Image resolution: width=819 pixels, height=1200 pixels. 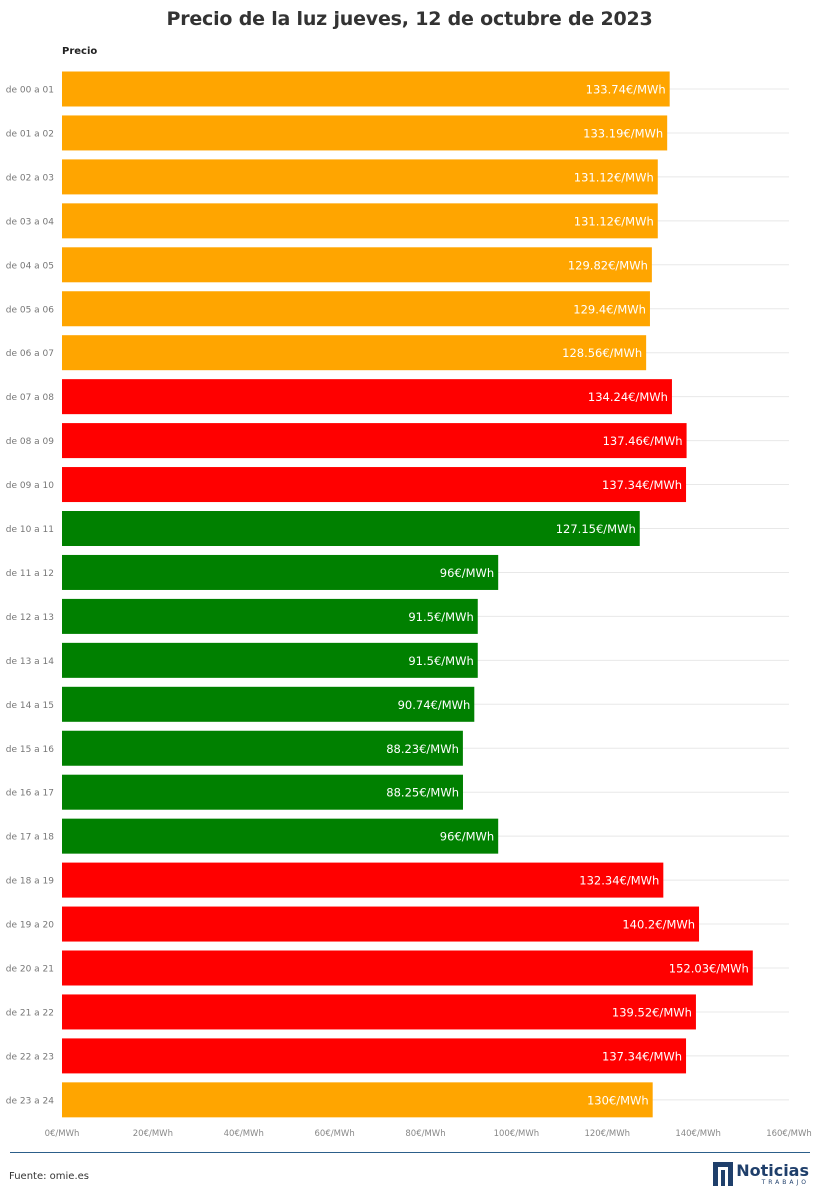 What do you see at coordinates (30, 882) in the screenshot?
I see `category-label: de 18 a 19` at bounding box center [30, 882].